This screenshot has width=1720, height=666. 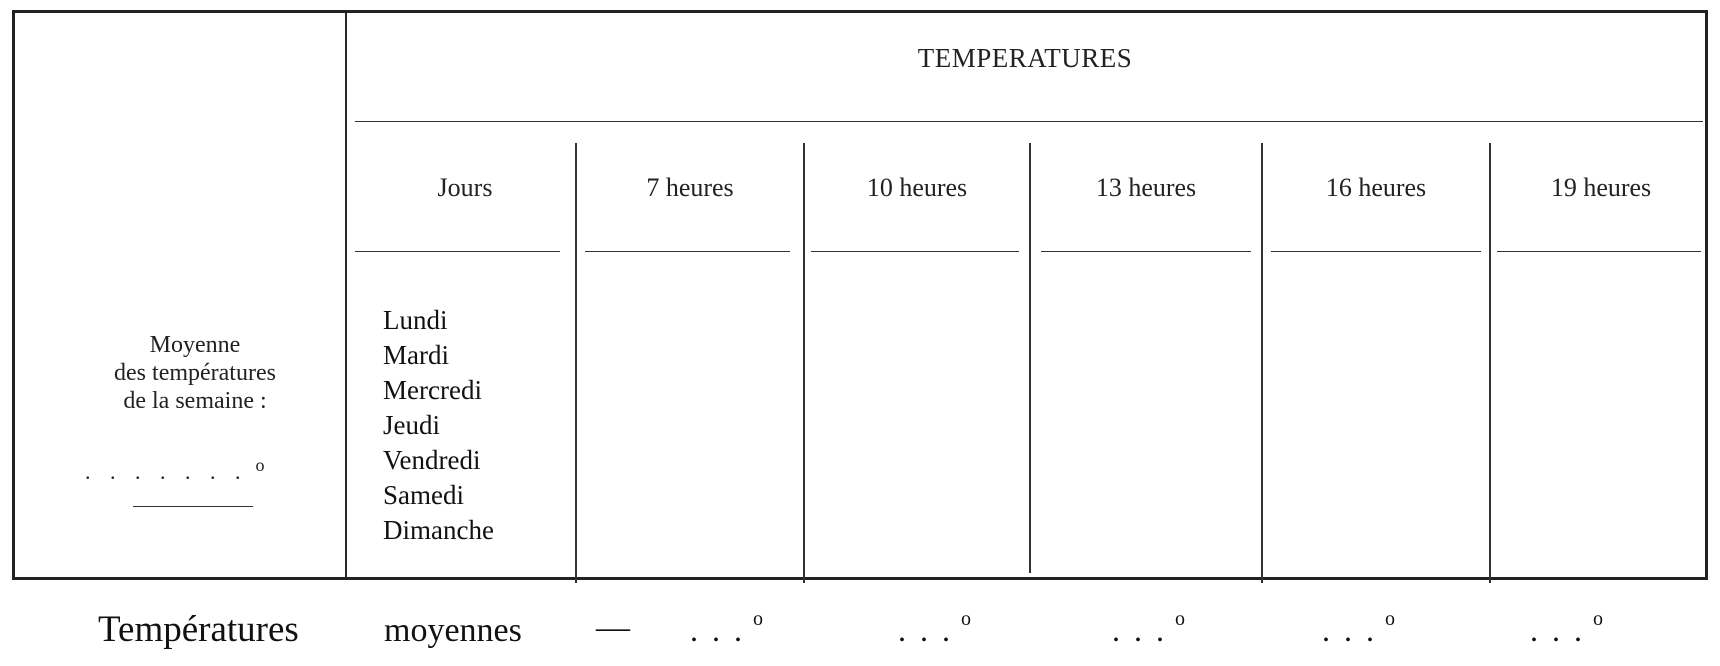 I want to click on day-label: Vendredi, so click(x=432, y=460).